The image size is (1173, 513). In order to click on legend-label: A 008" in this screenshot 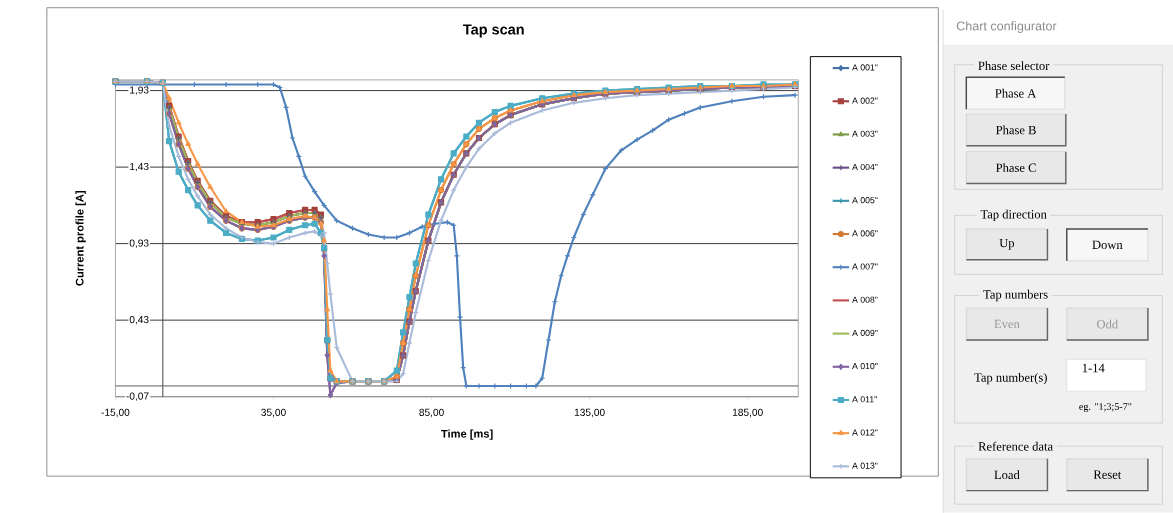, I will do `click(865, 299)`.